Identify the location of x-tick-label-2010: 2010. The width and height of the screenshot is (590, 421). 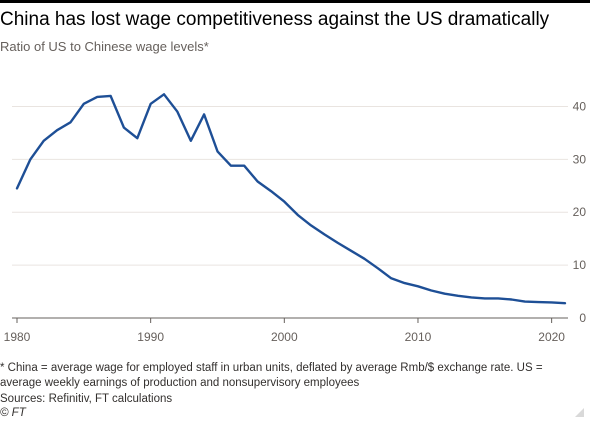
(418, 337).